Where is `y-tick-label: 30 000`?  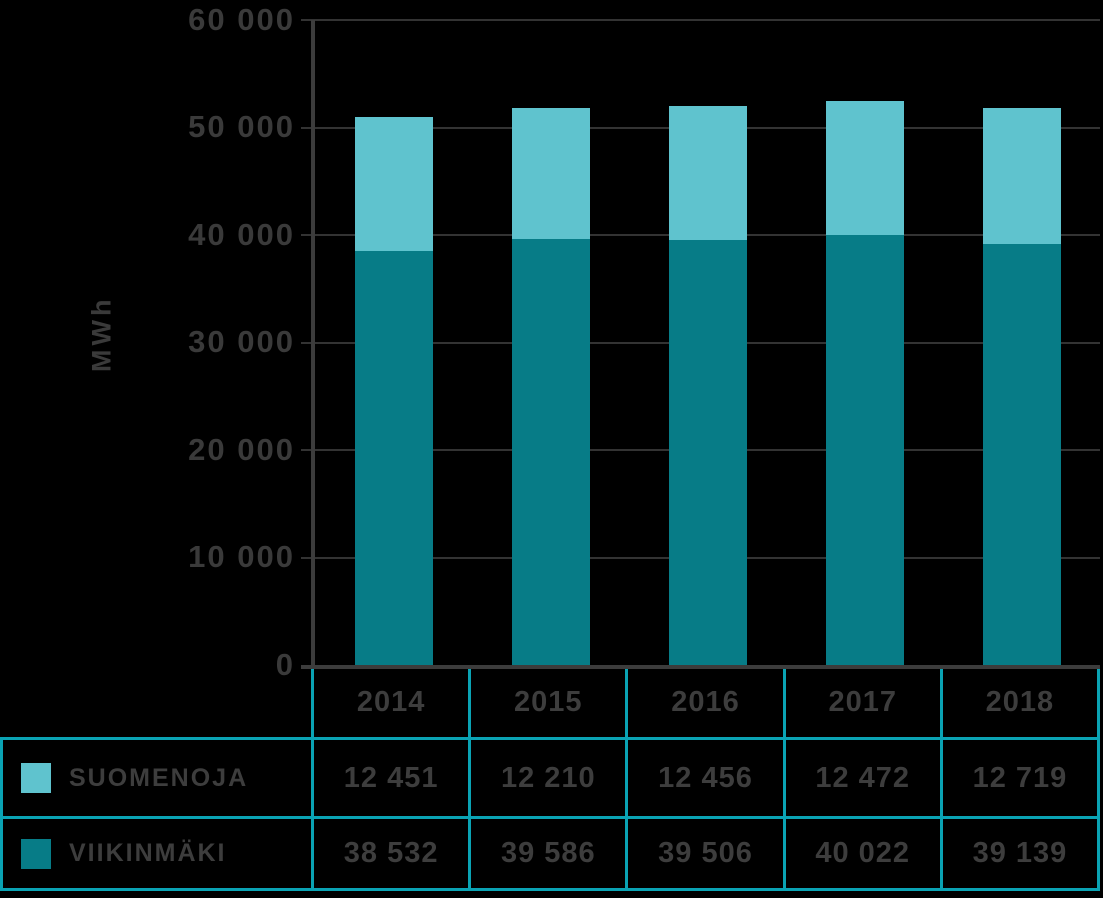
y-tick-label: 30 000 is located at coordinates (241, 341).